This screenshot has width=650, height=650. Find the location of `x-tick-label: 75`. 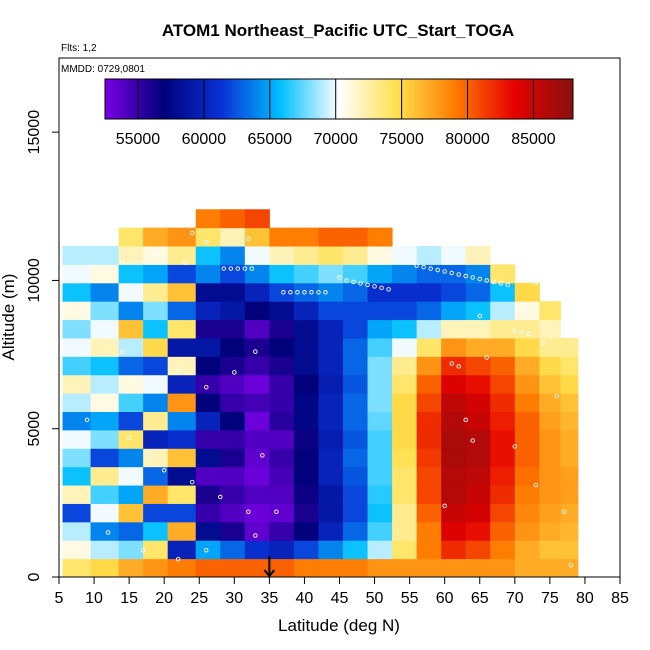

x-tick-label: 75 is located at coordinates (550, 598).